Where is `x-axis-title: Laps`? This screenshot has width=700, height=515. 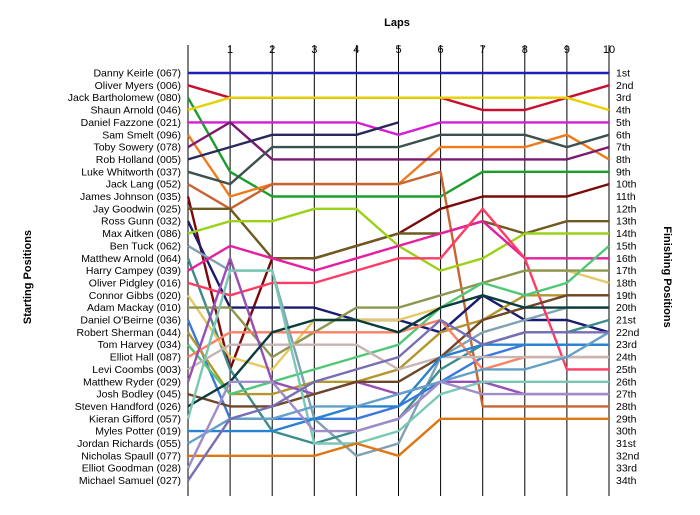
x-axis-title: Laps is located at coordinates (397, 23).